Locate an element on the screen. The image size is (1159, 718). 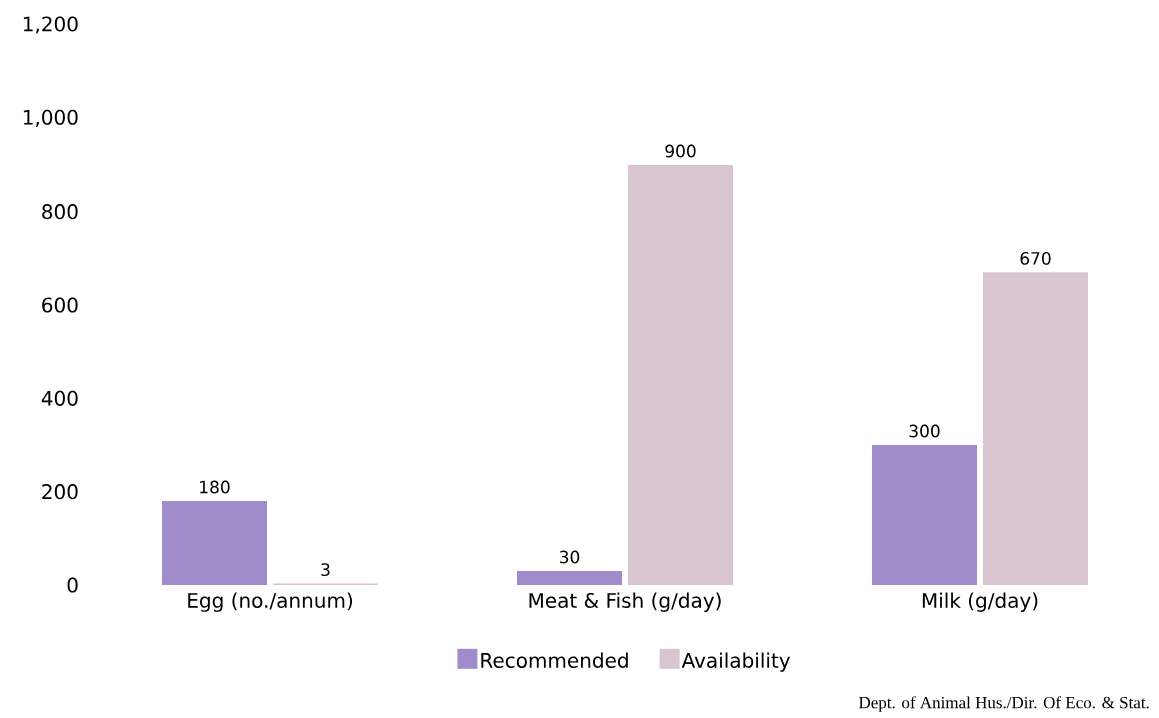
y-tick-label: 1,000 is located at coordinates (50, 118).